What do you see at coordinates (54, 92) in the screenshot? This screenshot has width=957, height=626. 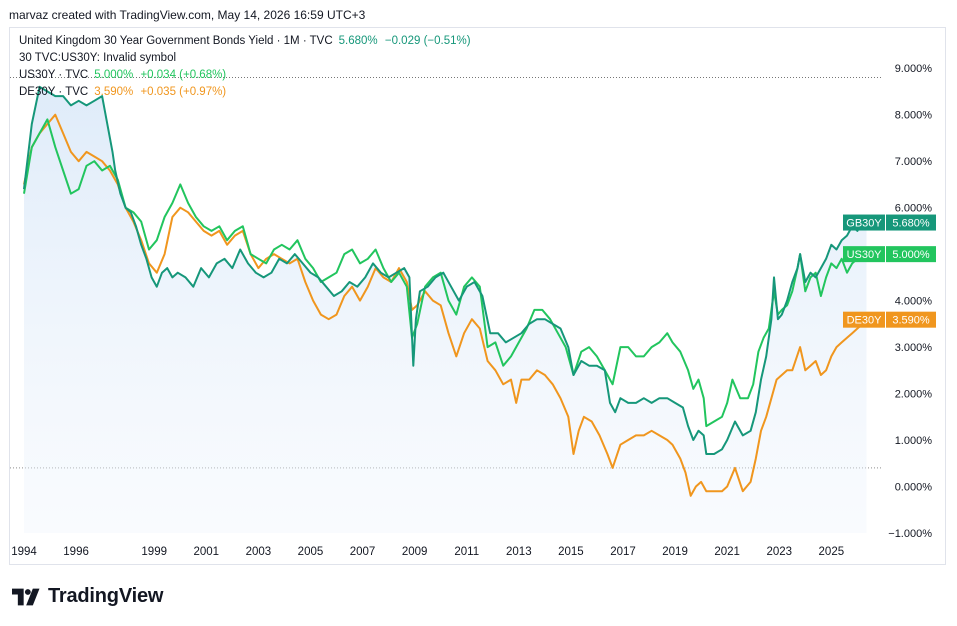 I see `legend-de-label: DE30Y · TVC` at bounding box center [54, 92].